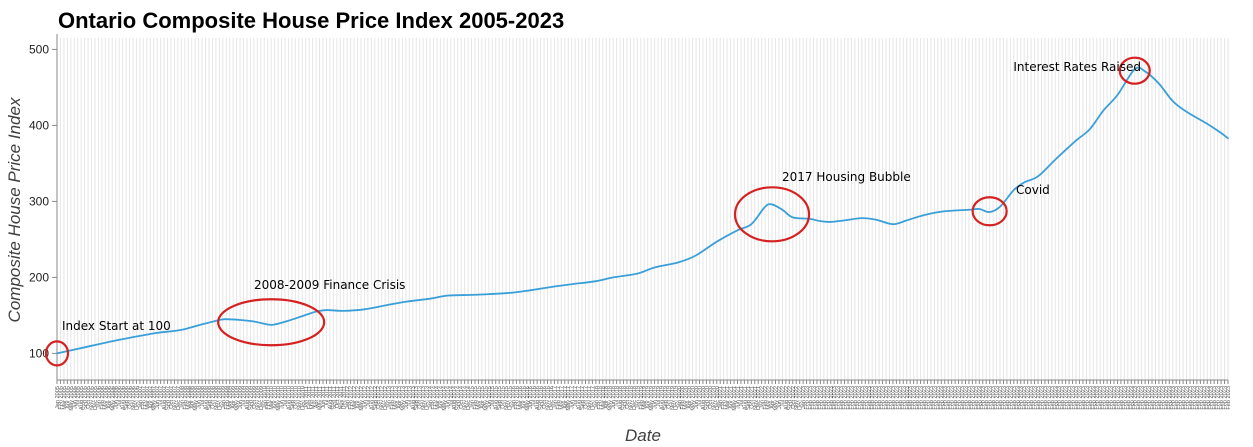 The image size is (1253, 447). Describe the element at coordinates (479, 398) in the screenshot. I see `x-tick-label: Mar 2015` at that location.